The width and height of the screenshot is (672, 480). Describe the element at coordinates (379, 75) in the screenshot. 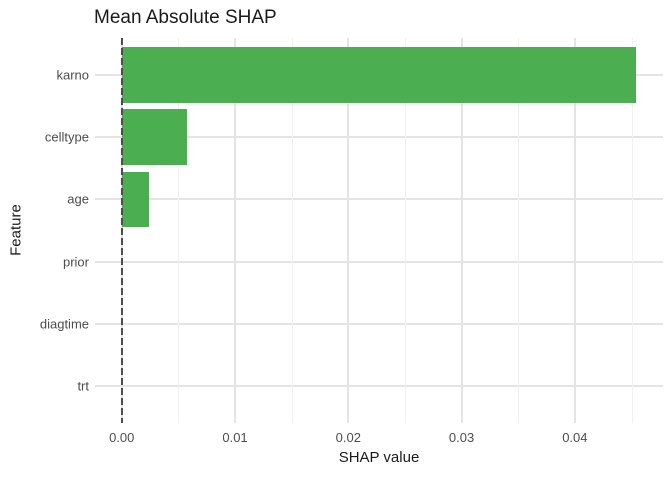

I see `bar-karno` at that location.